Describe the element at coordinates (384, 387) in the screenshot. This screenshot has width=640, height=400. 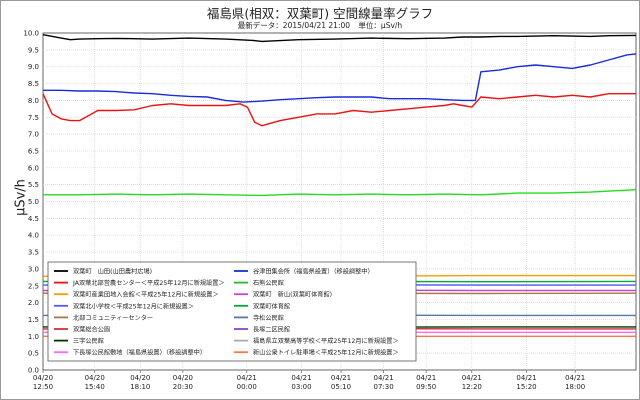
I see `x-tick-time: 07:30` at that location.